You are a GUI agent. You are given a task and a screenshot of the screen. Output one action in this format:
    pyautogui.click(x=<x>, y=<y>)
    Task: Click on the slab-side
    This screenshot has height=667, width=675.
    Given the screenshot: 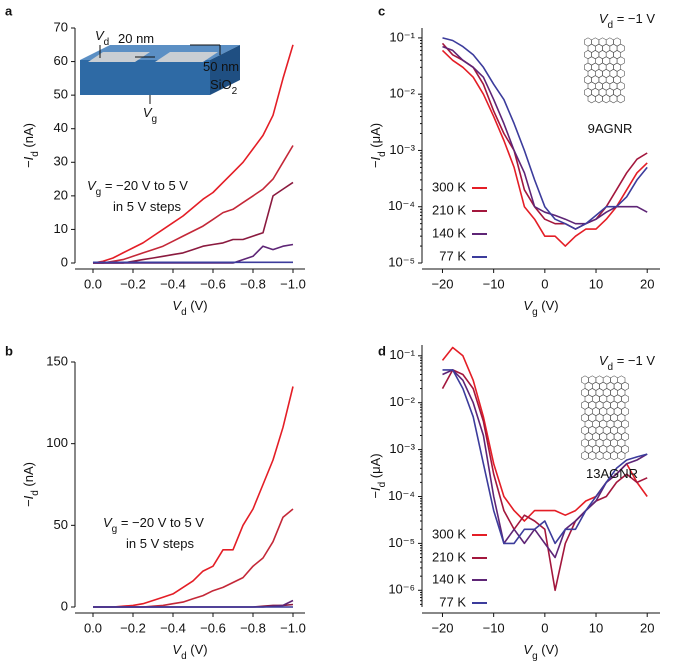 What is the action you would take?
    pyautogui.click(x=225, y=70)
    